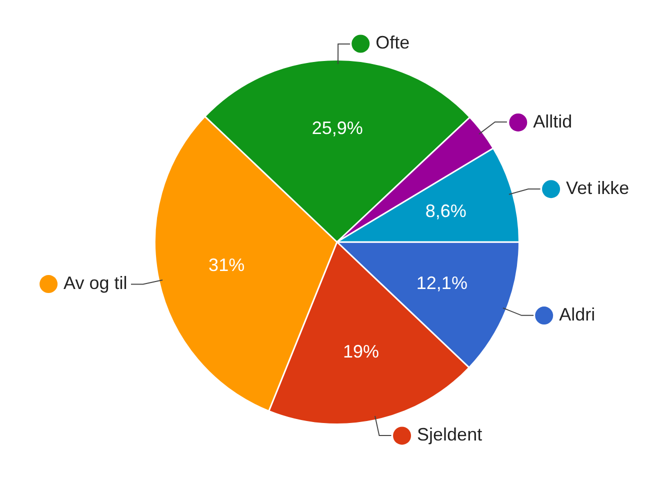 This screenshot has height=479, width=654. What do you see at coordinates (96, 283) in the screenshot?
I see `legend-label: Av og til` at bounding box center [96, 283].